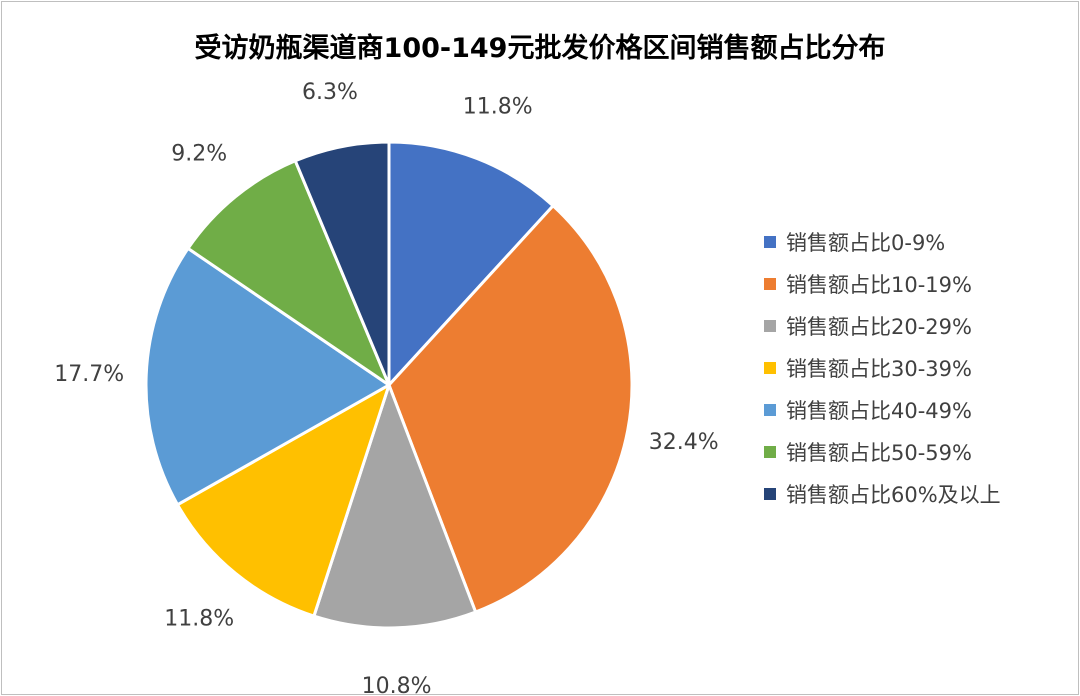 The image size is (1080, 696). What do you see at coordinates (879, 285) in the screenshot?
I see `legend-label-1: 销售额占比10-19%` at bounding box center [879, 285].